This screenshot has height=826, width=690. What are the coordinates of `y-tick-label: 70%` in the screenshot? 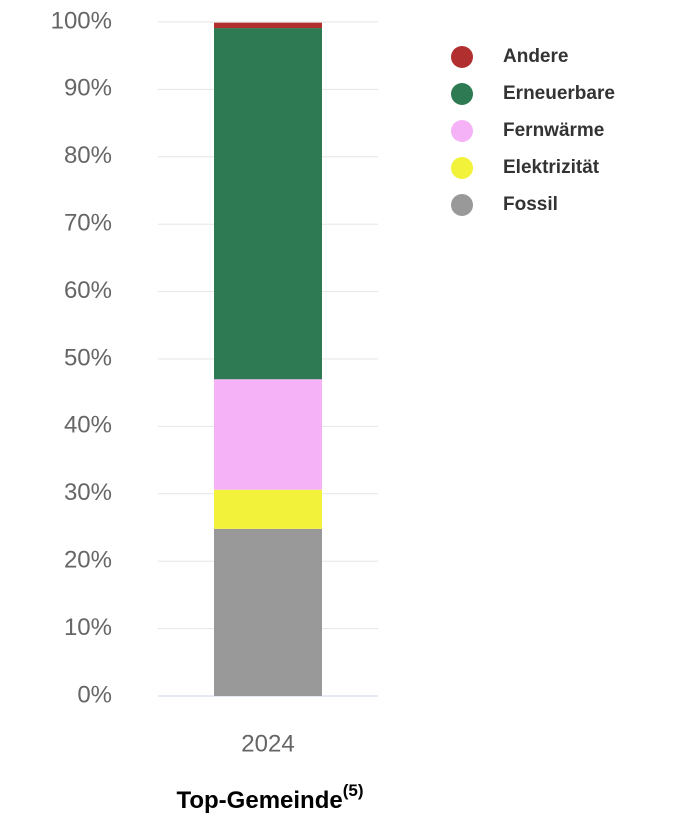 It's located at (88, 223).